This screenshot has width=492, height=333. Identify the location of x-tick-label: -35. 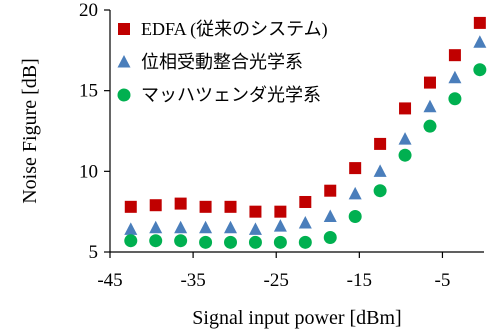
(192, 280).